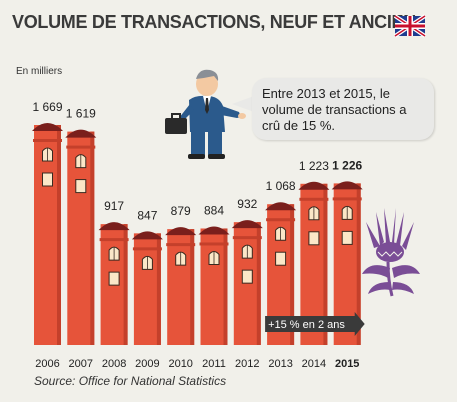 This screenshot has height=402, width=457. I want to click on bar-2006, so click(47, 234).